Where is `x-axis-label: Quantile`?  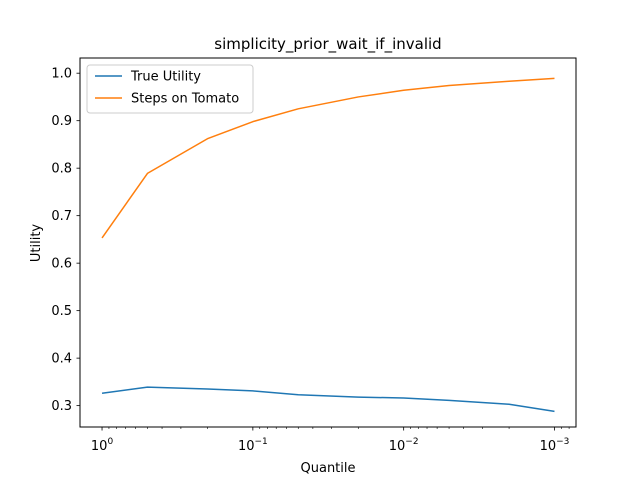
x-axis-label: Quantile is located at coordinates (328, 468).